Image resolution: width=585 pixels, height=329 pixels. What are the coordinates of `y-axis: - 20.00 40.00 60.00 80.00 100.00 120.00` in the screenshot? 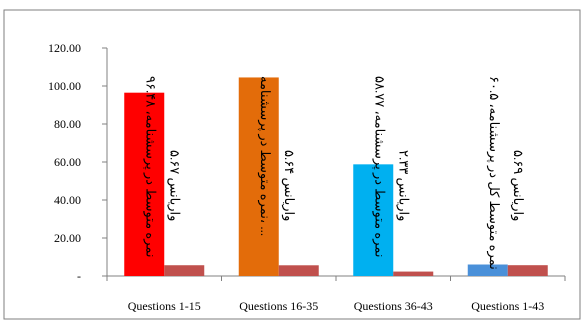 It's located at (78, 162).